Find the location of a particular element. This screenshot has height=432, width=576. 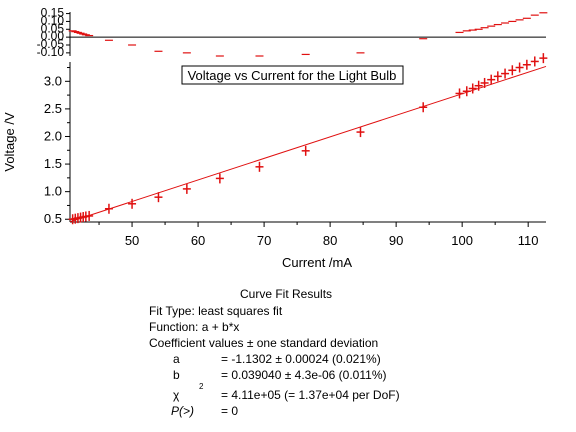

residual-y-tick-label: 0.10 is located at coordinates (53, 20).